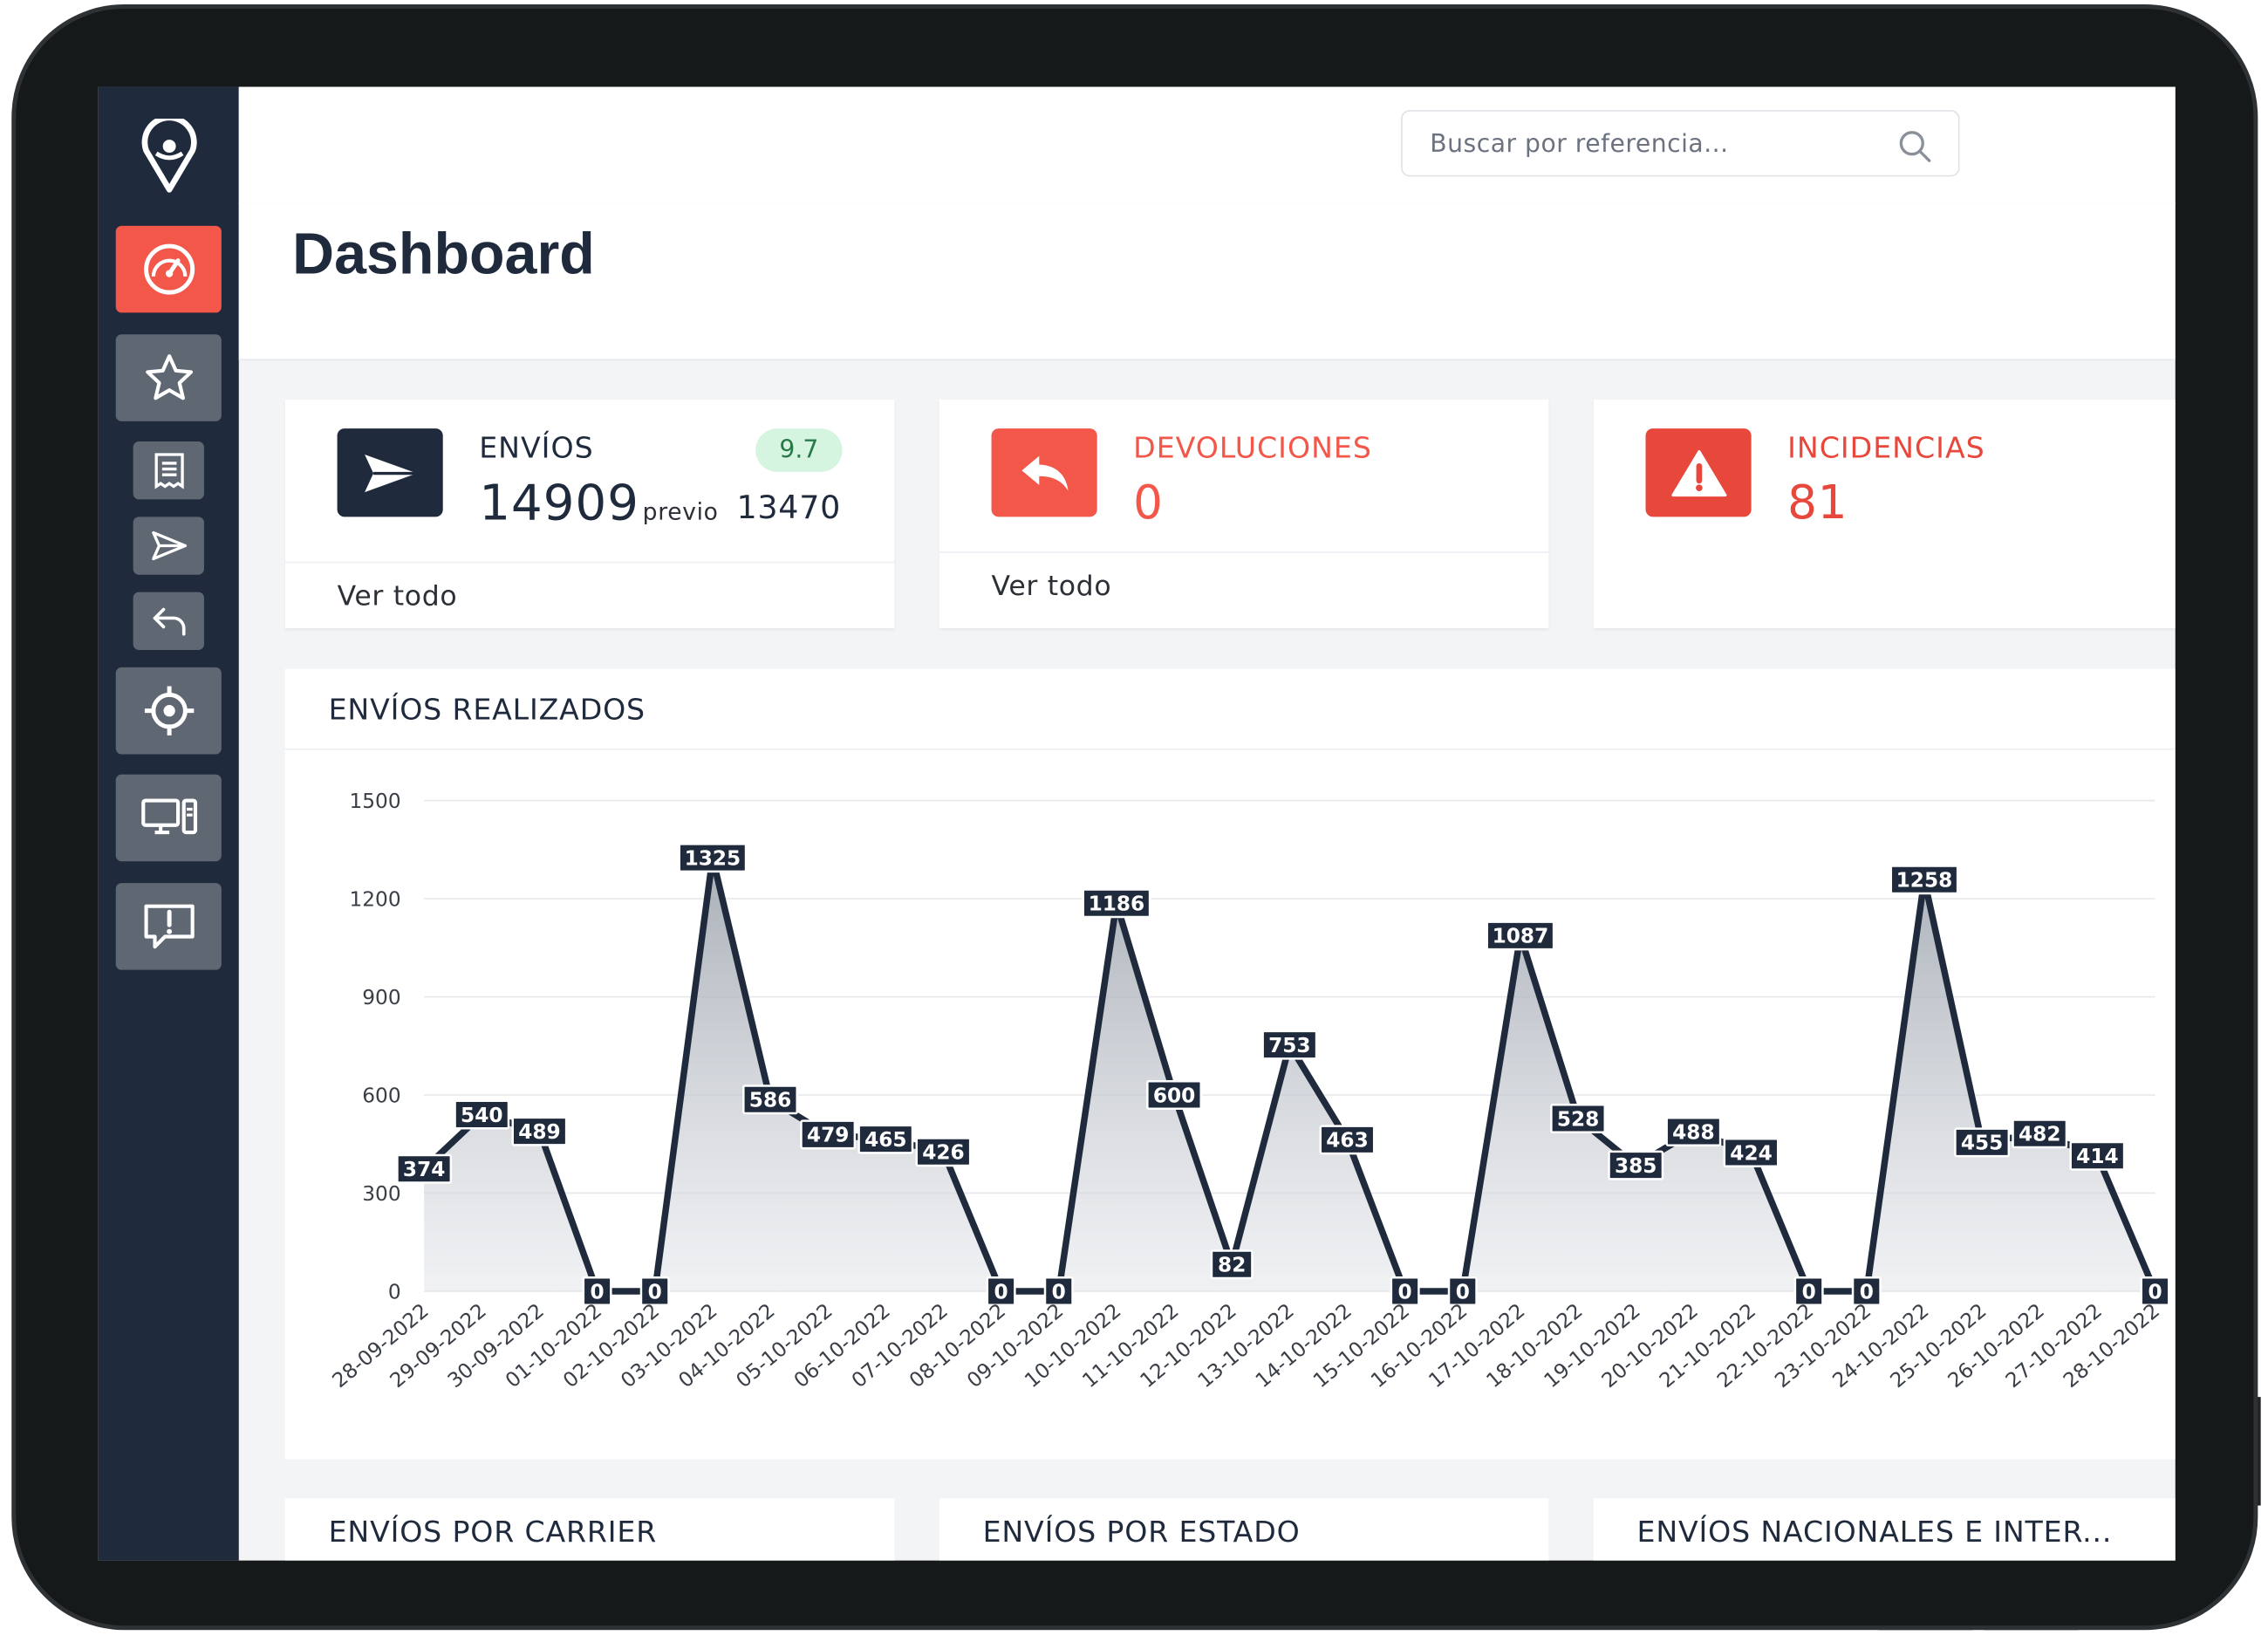  I want to click on data-point: 540, so click(482, 1114).